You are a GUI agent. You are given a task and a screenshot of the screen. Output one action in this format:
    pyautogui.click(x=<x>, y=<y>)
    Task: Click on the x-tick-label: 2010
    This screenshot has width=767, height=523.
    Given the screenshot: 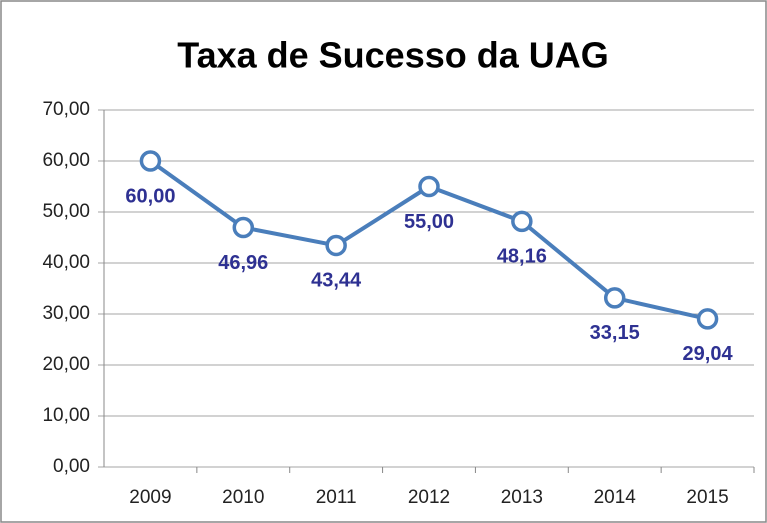 What is the action you would take?
    pyautogui.click(x=243, y=497)
    